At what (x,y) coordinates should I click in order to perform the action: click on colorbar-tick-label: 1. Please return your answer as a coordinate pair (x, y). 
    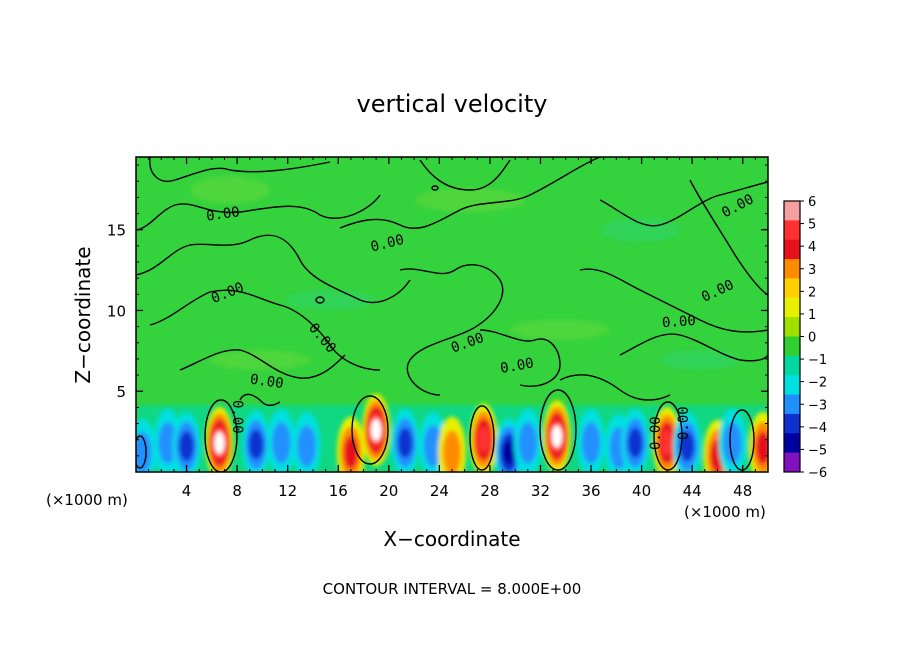
    Looking at the image, I should click on (812, 315).